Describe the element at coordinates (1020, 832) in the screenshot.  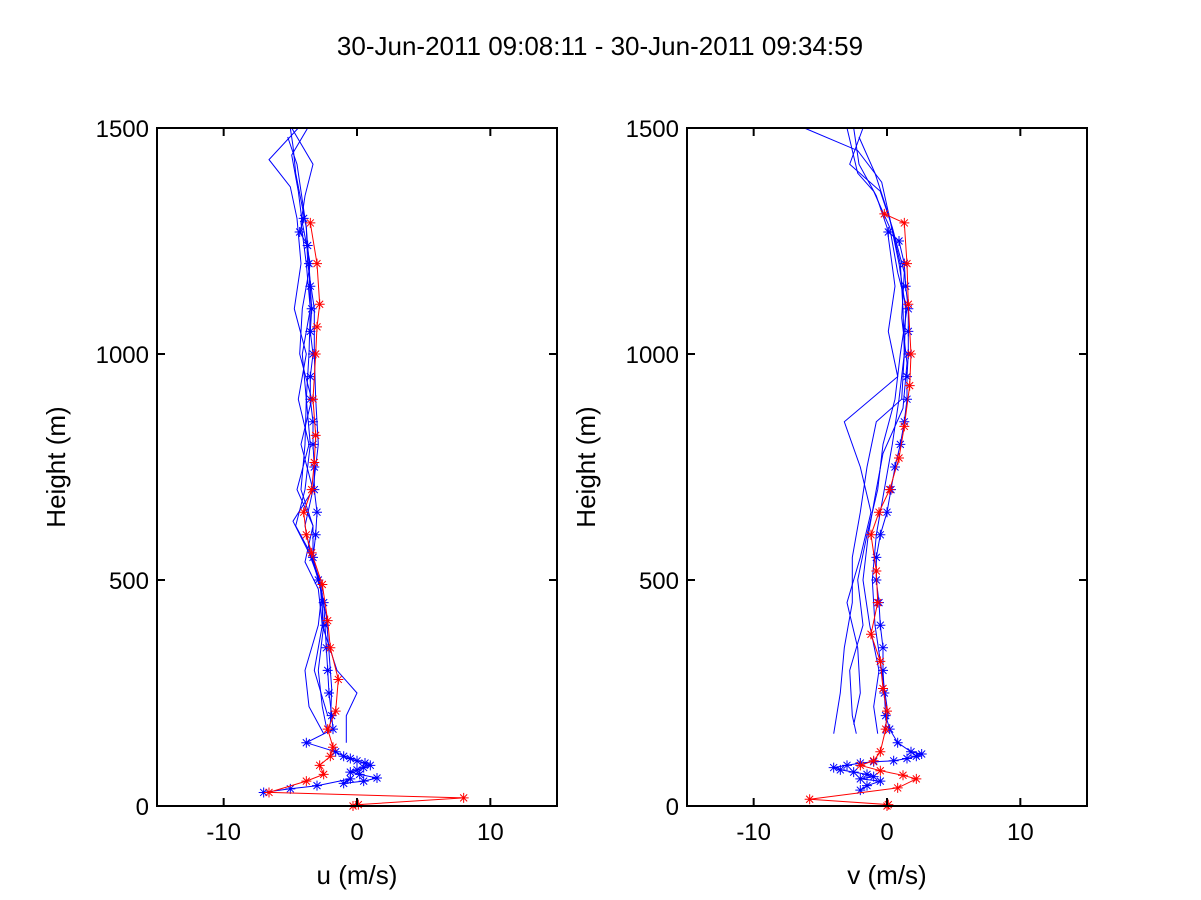
I see `x-tick-label: 10` at that location.